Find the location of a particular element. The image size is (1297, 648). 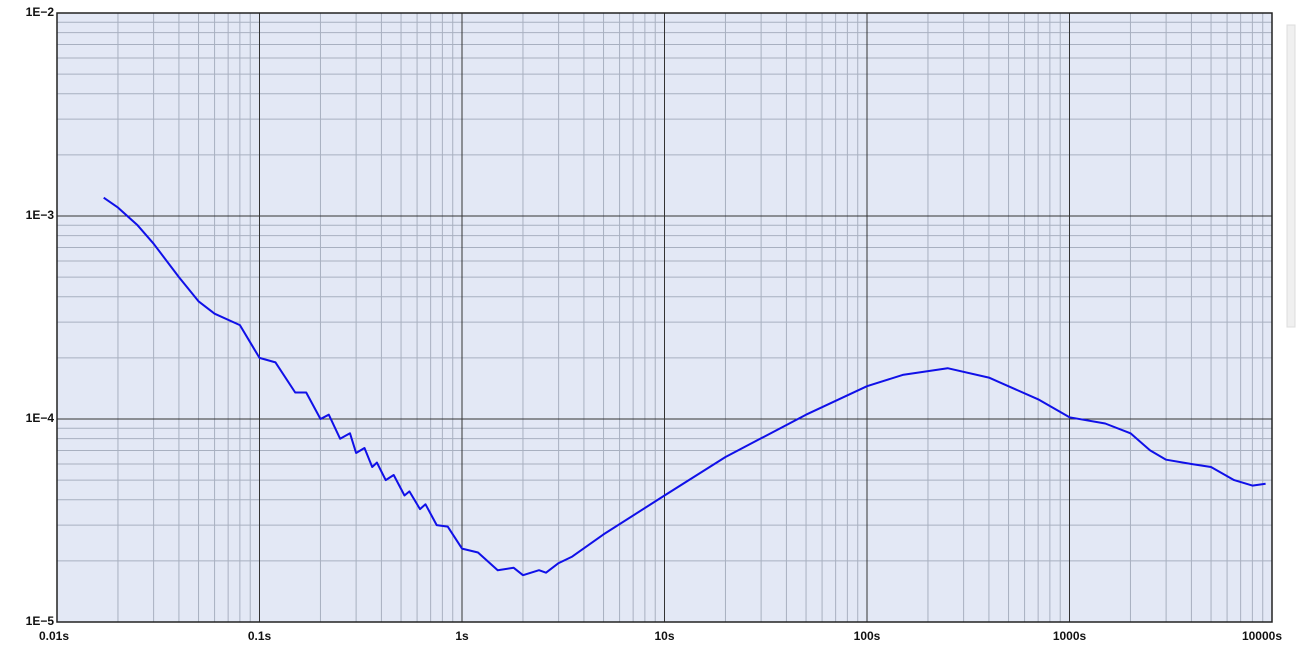

x-tick-label: 0.01s is located at coordinates (54, 636).